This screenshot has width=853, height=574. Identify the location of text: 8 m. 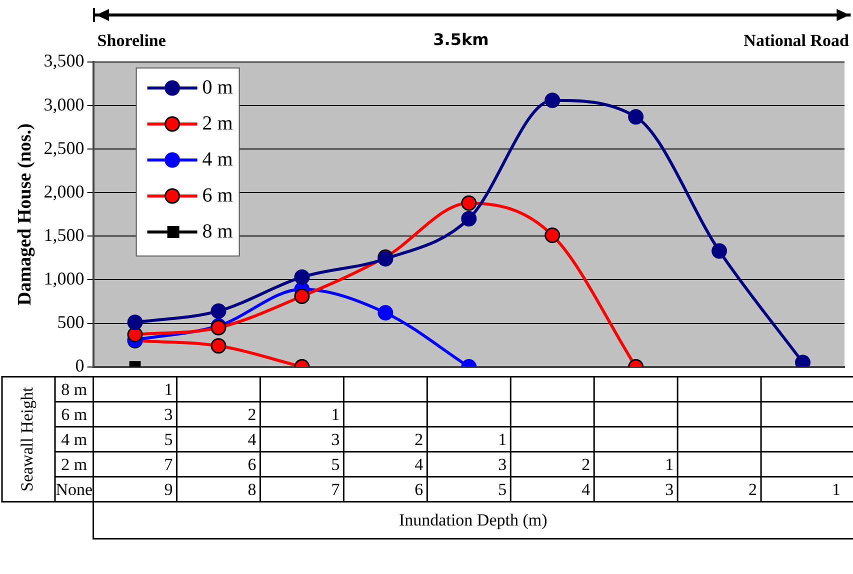
(74, 389).